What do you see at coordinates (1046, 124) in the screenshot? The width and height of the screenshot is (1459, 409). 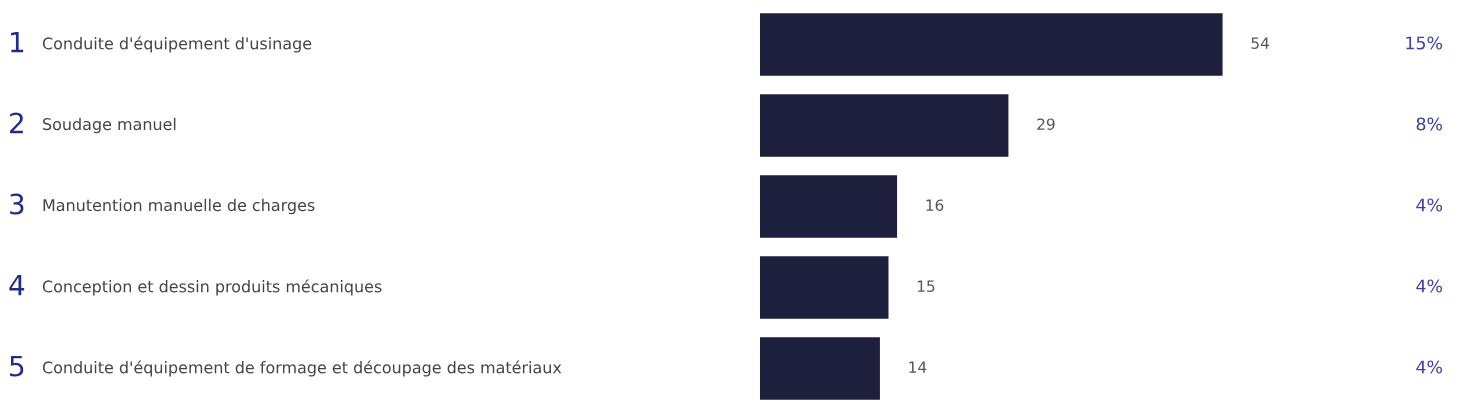 I see `data-label: 29` at bounding box center [1046, 124].